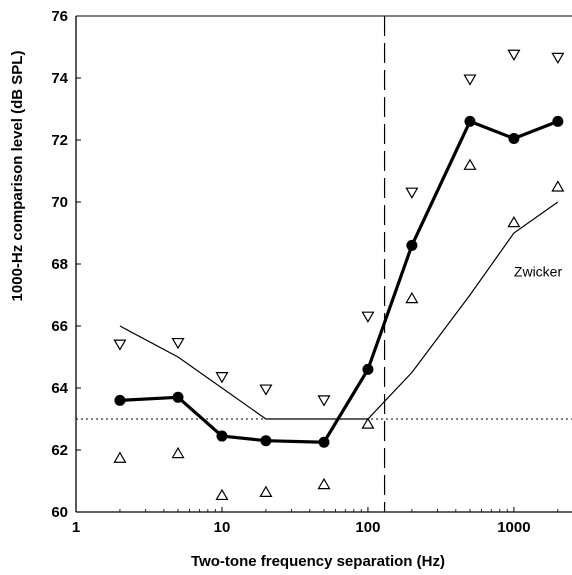 The height and width of the screenshot is (575, 572). I want to click on y-tick-label: 68, so click(59, 264).